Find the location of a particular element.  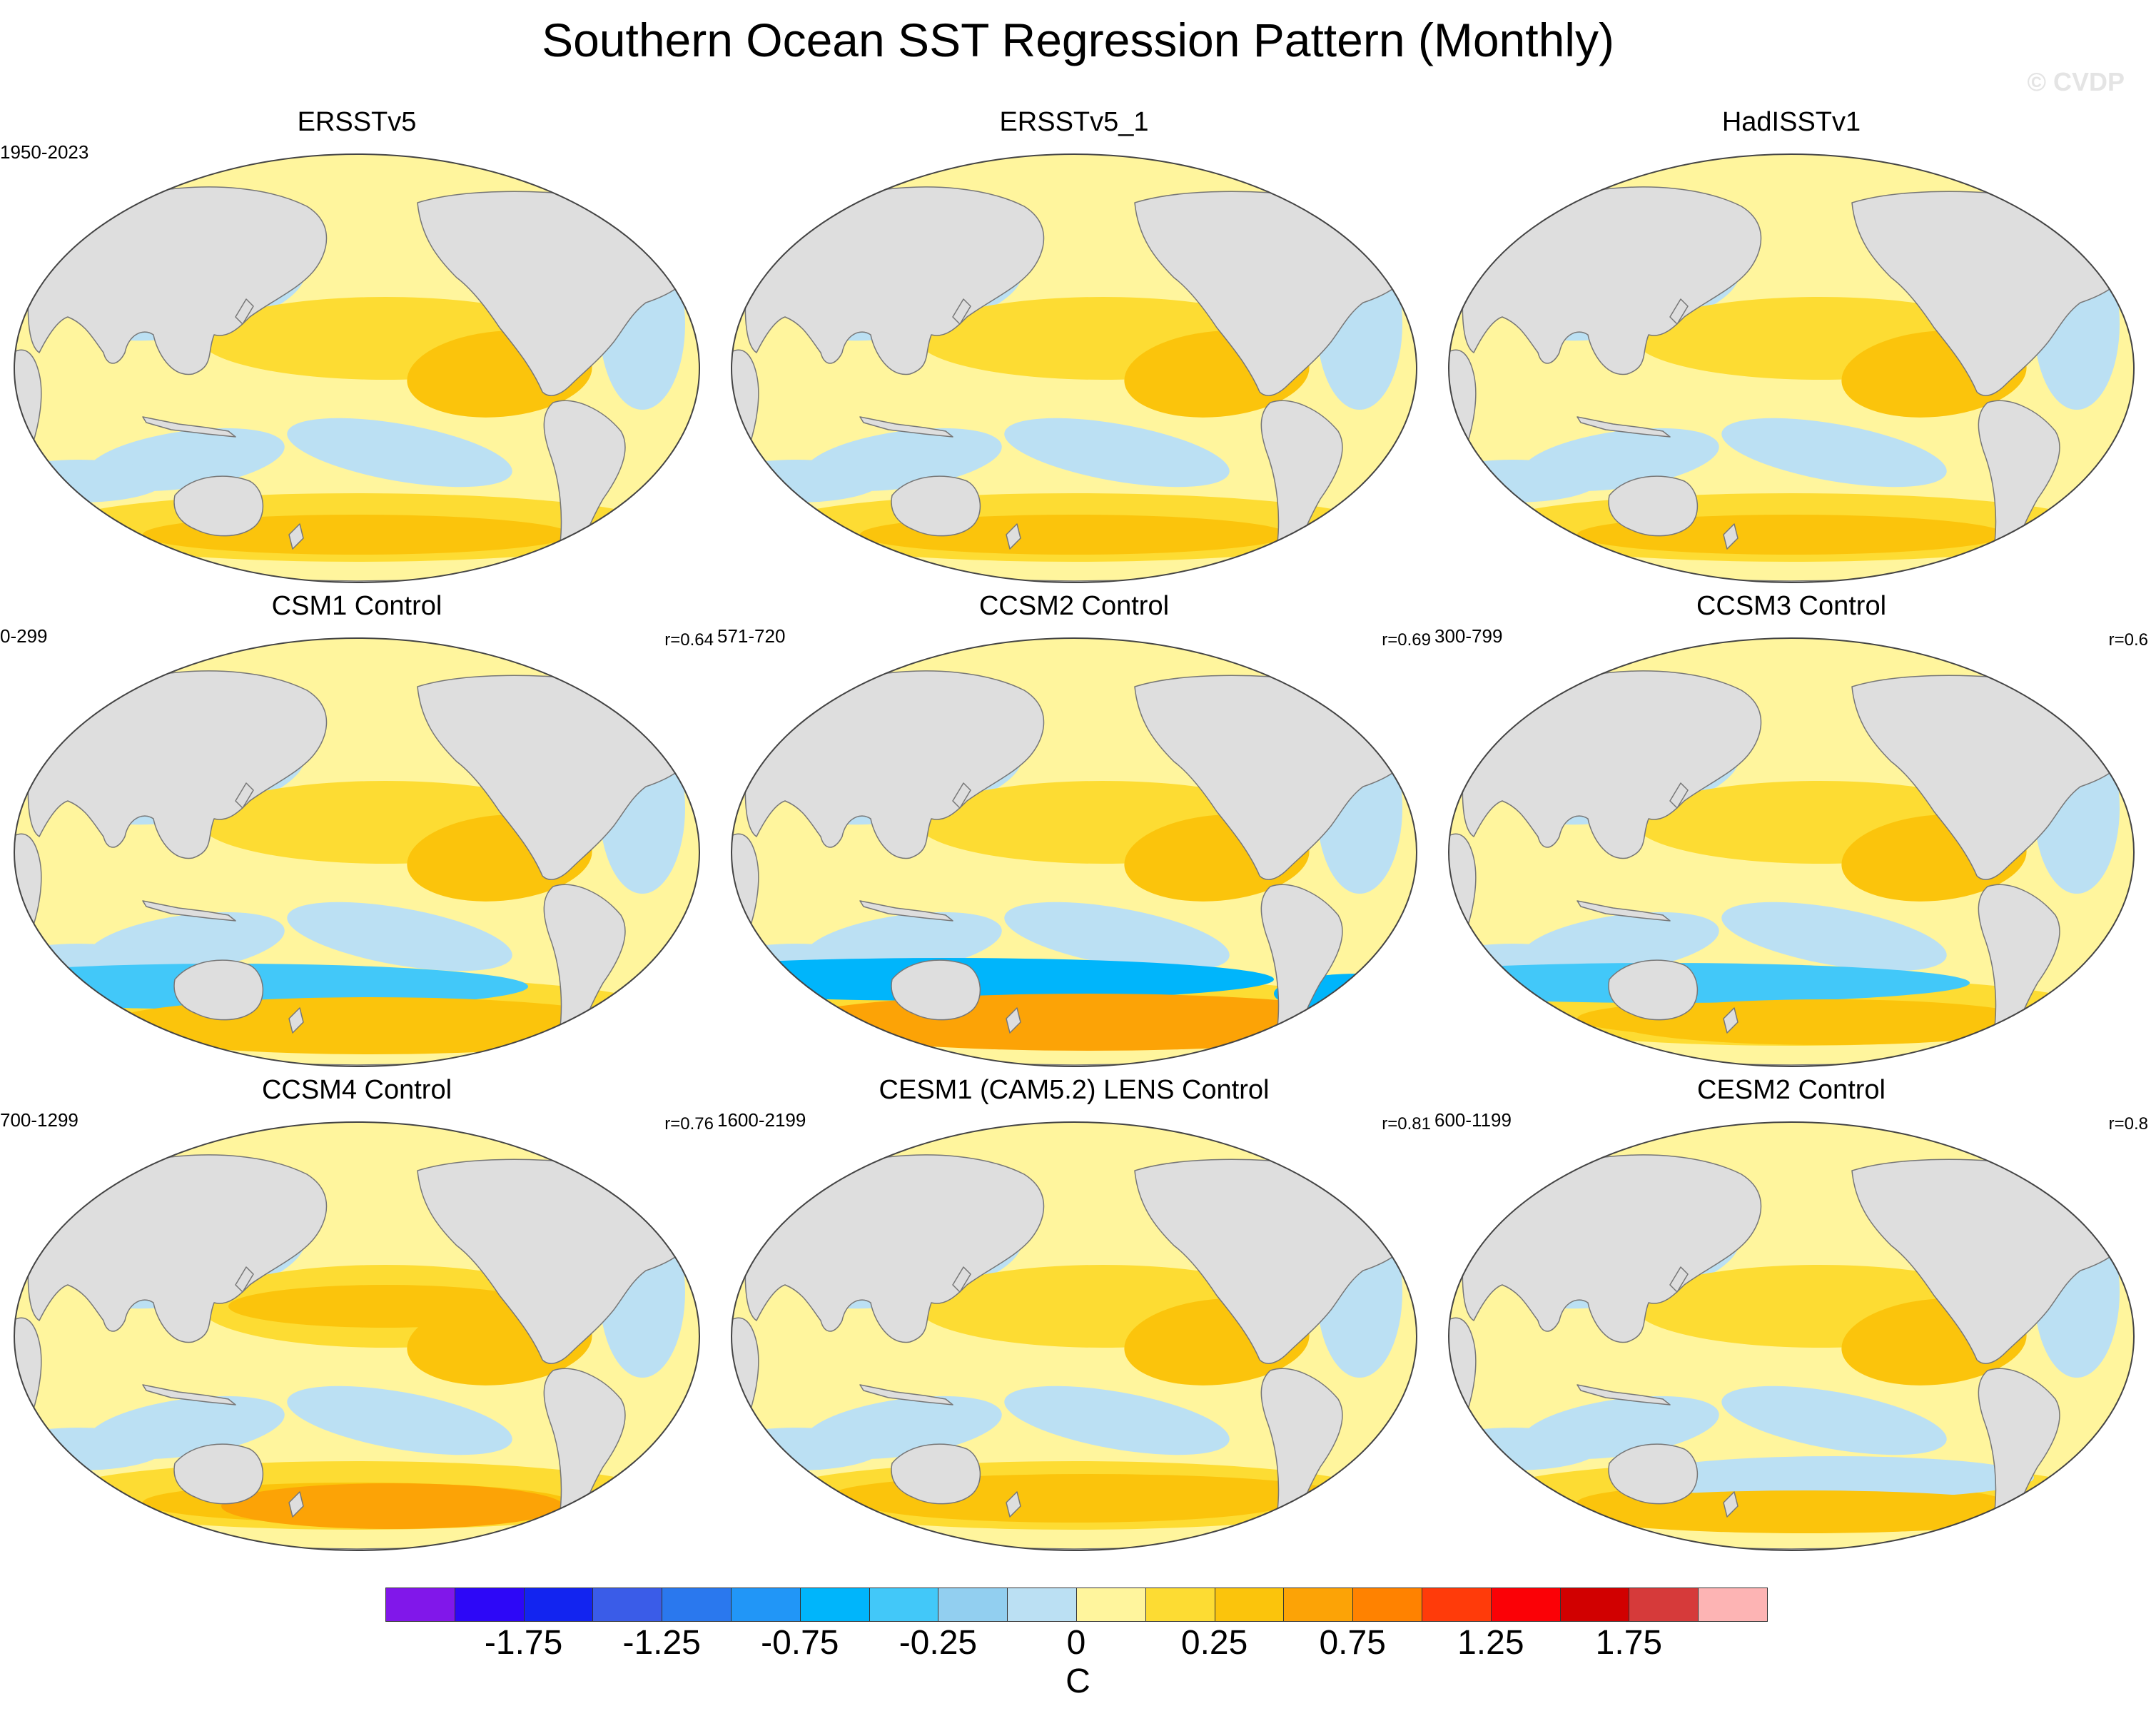

map-panel: CSM1 Control 0-299 r=0.64 is located at coordinates (357, 836).